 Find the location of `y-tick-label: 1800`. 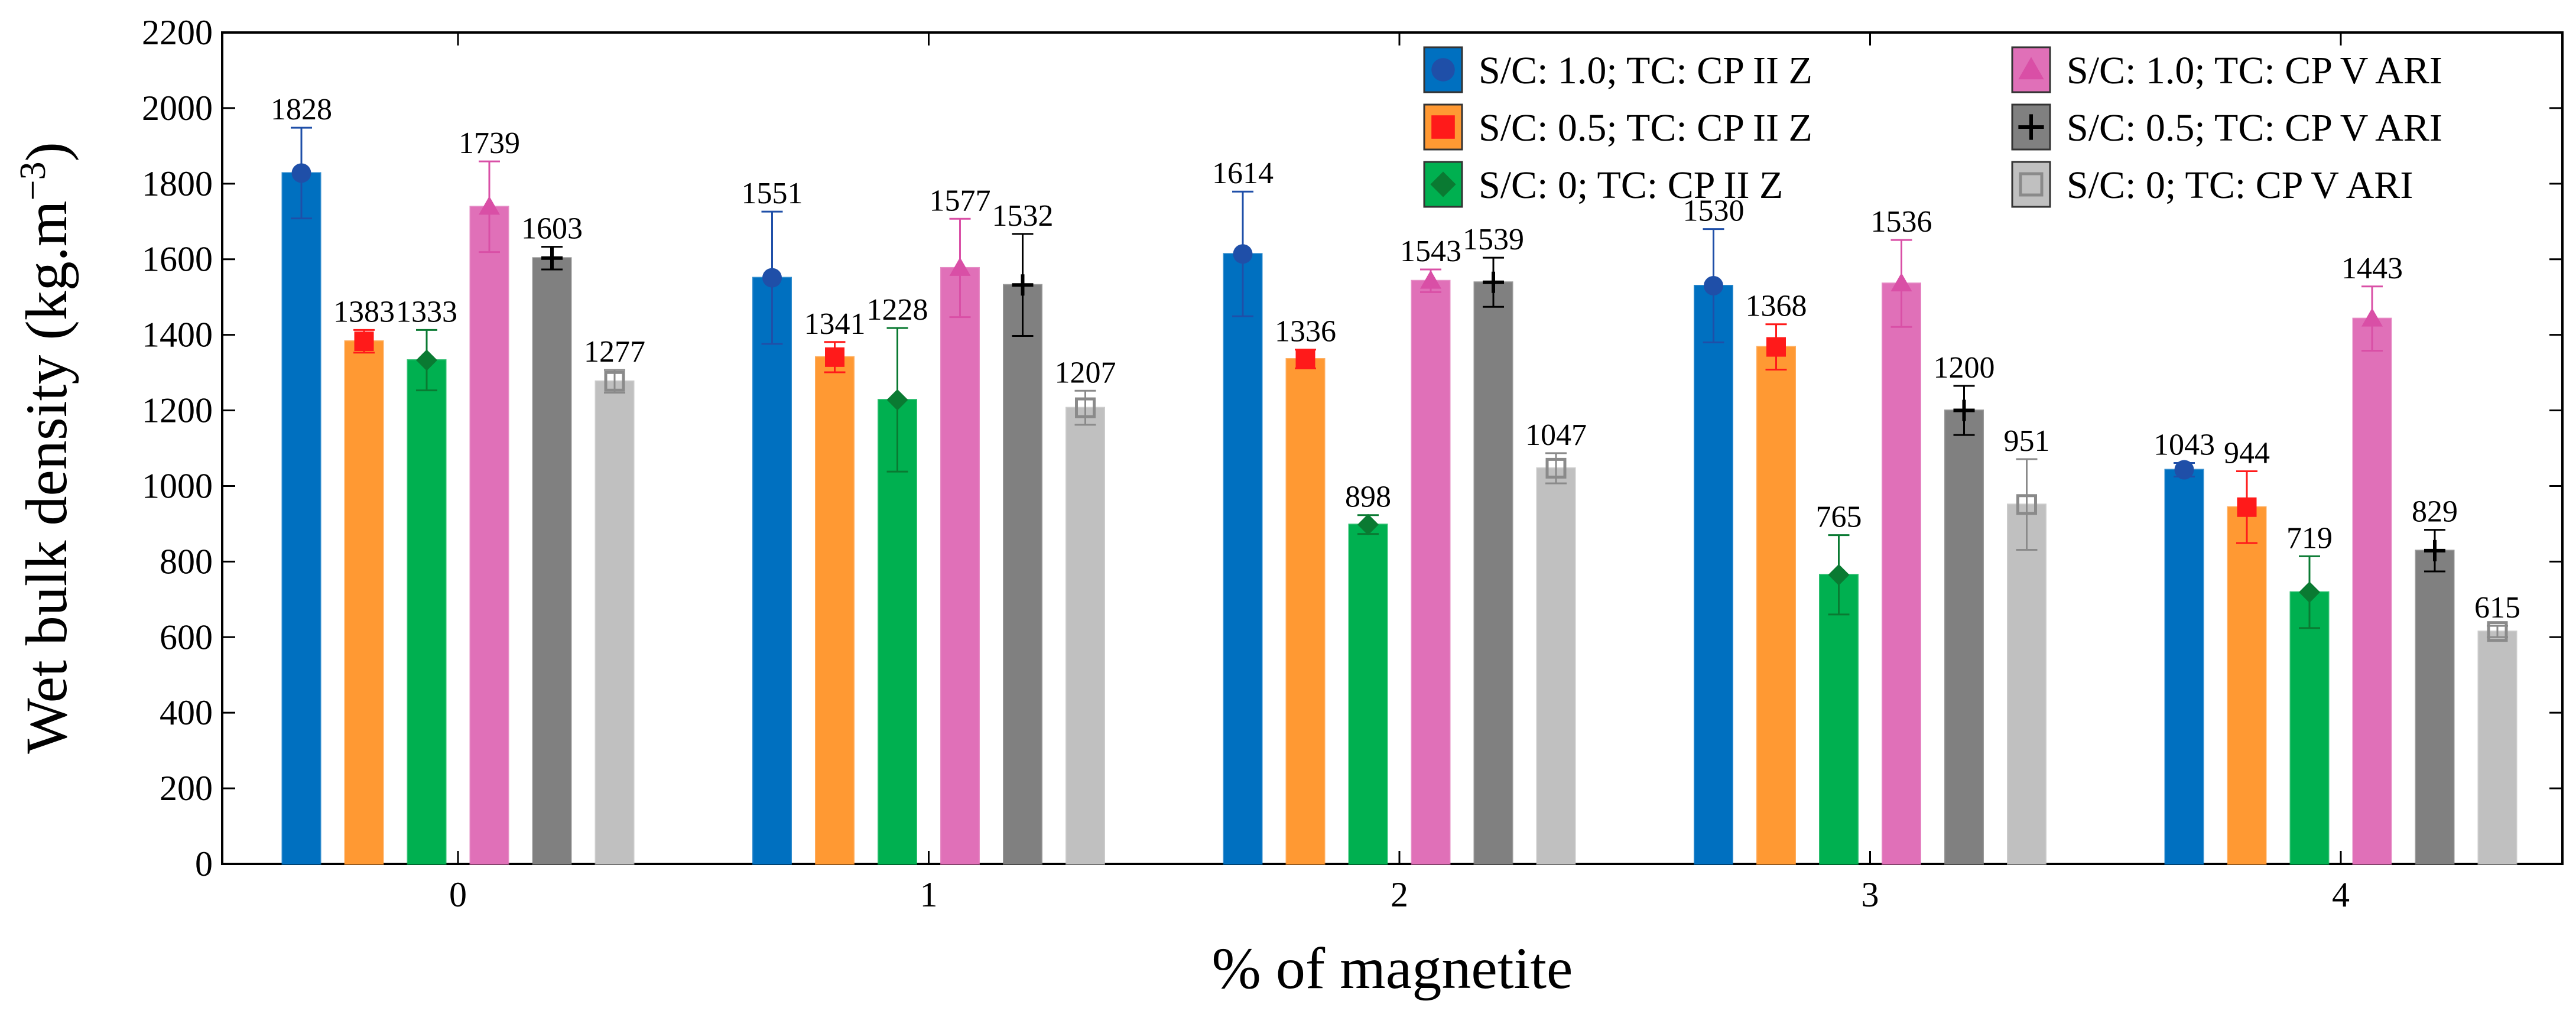

y-tick-label: 1800 is located at coordinates (177, 184).